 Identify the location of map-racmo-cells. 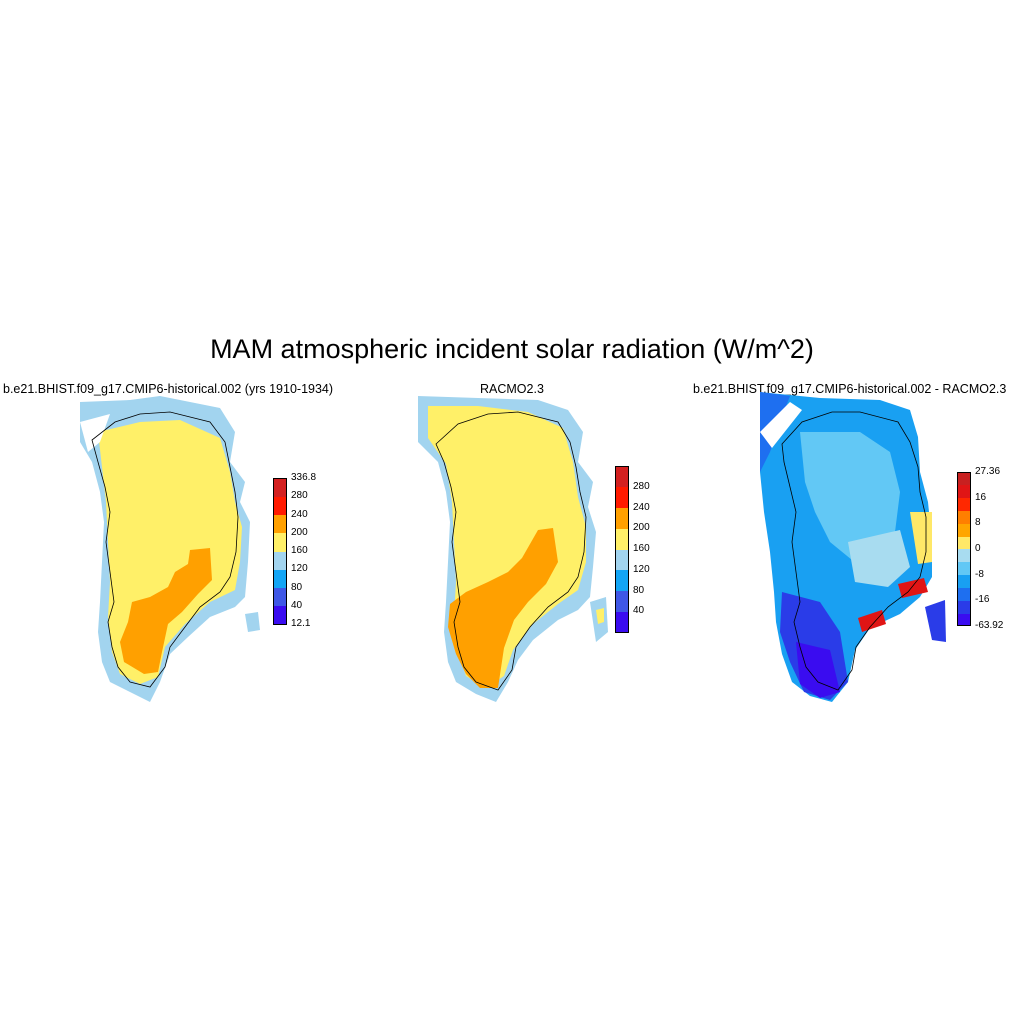
(513, 549).